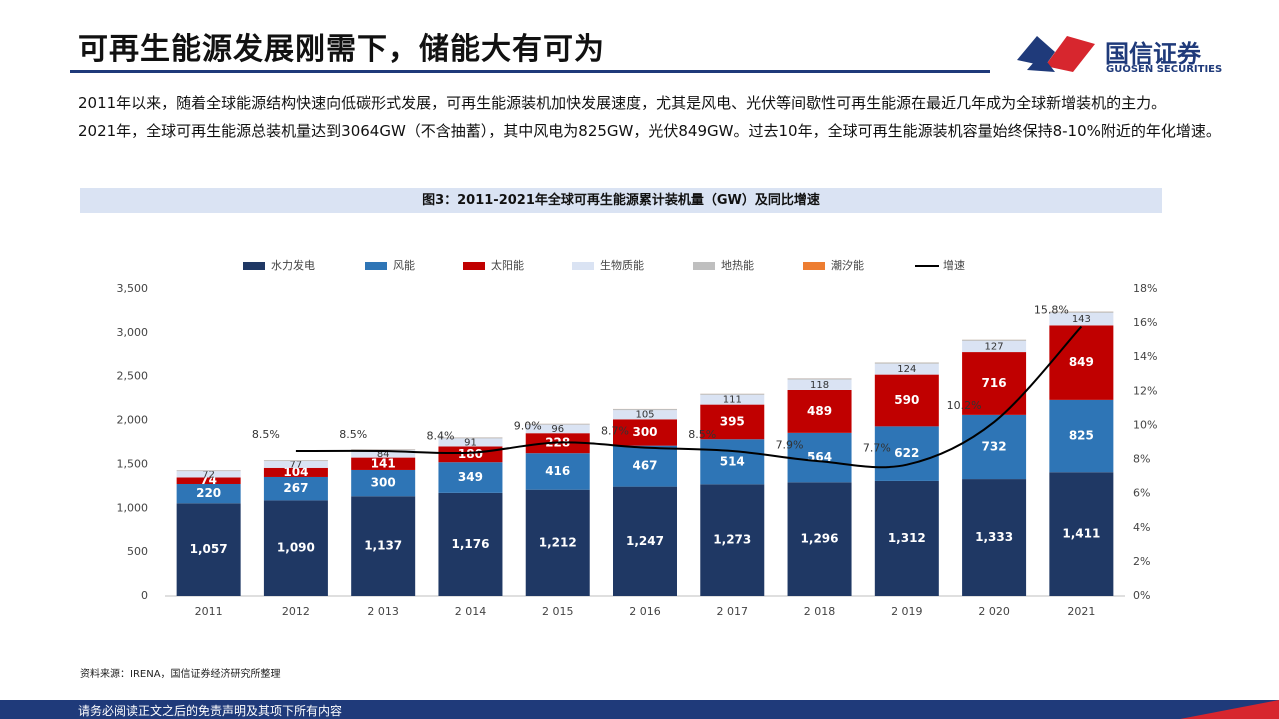 The width and height of the screenshot is (1279, 719). Describe the element at coordinates (293, 265) in the screenshot. I see `legend-label: 水力发电` at that location.